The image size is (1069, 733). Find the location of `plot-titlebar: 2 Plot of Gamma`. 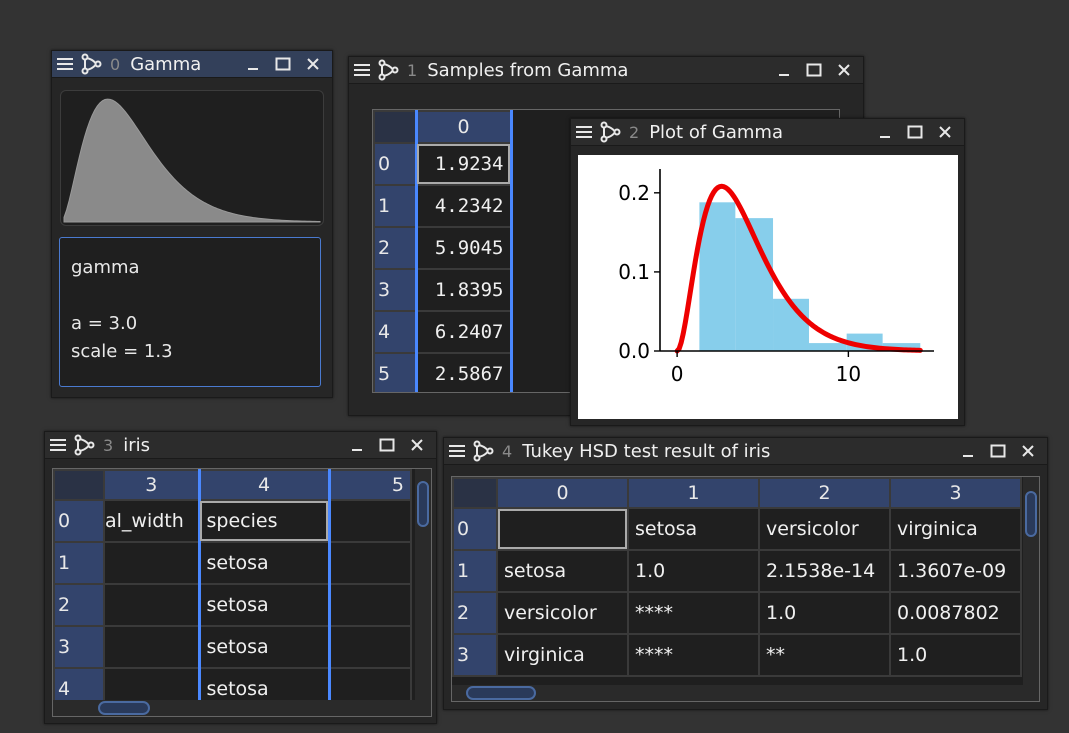

plot-titlebar: 2 Plot of Gamma is located at coordinates (767, 132).